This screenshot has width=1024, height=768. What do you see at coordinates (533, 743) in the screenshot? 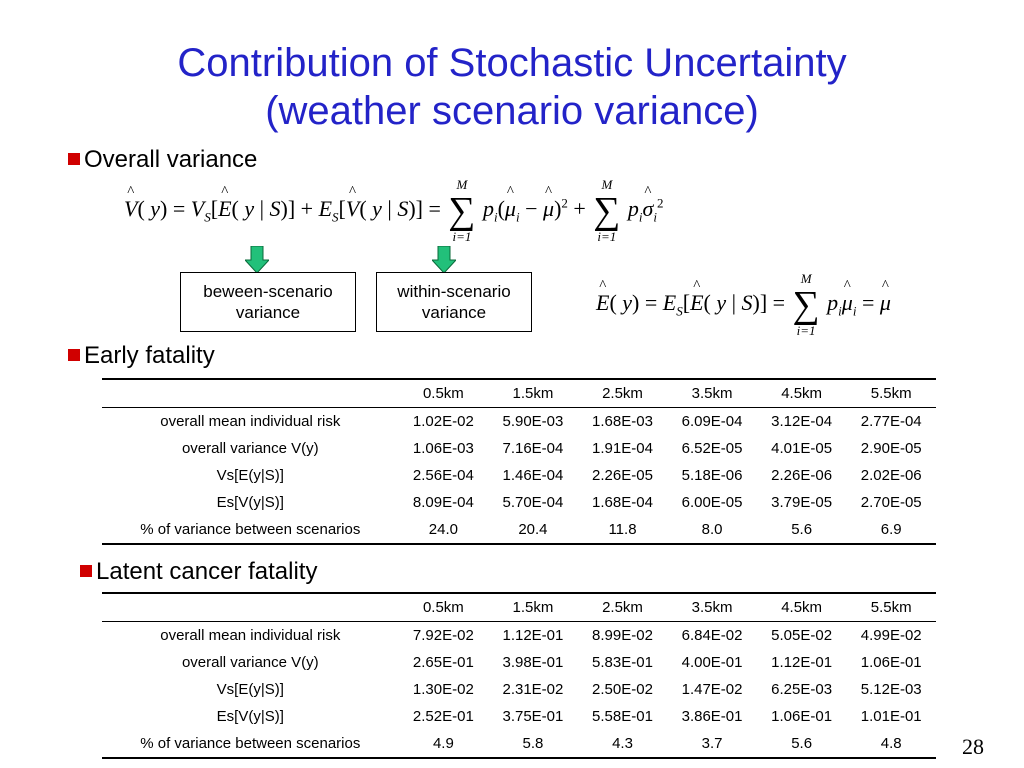
I see `table-cell: 5.8` at bounding box center [533, 743].